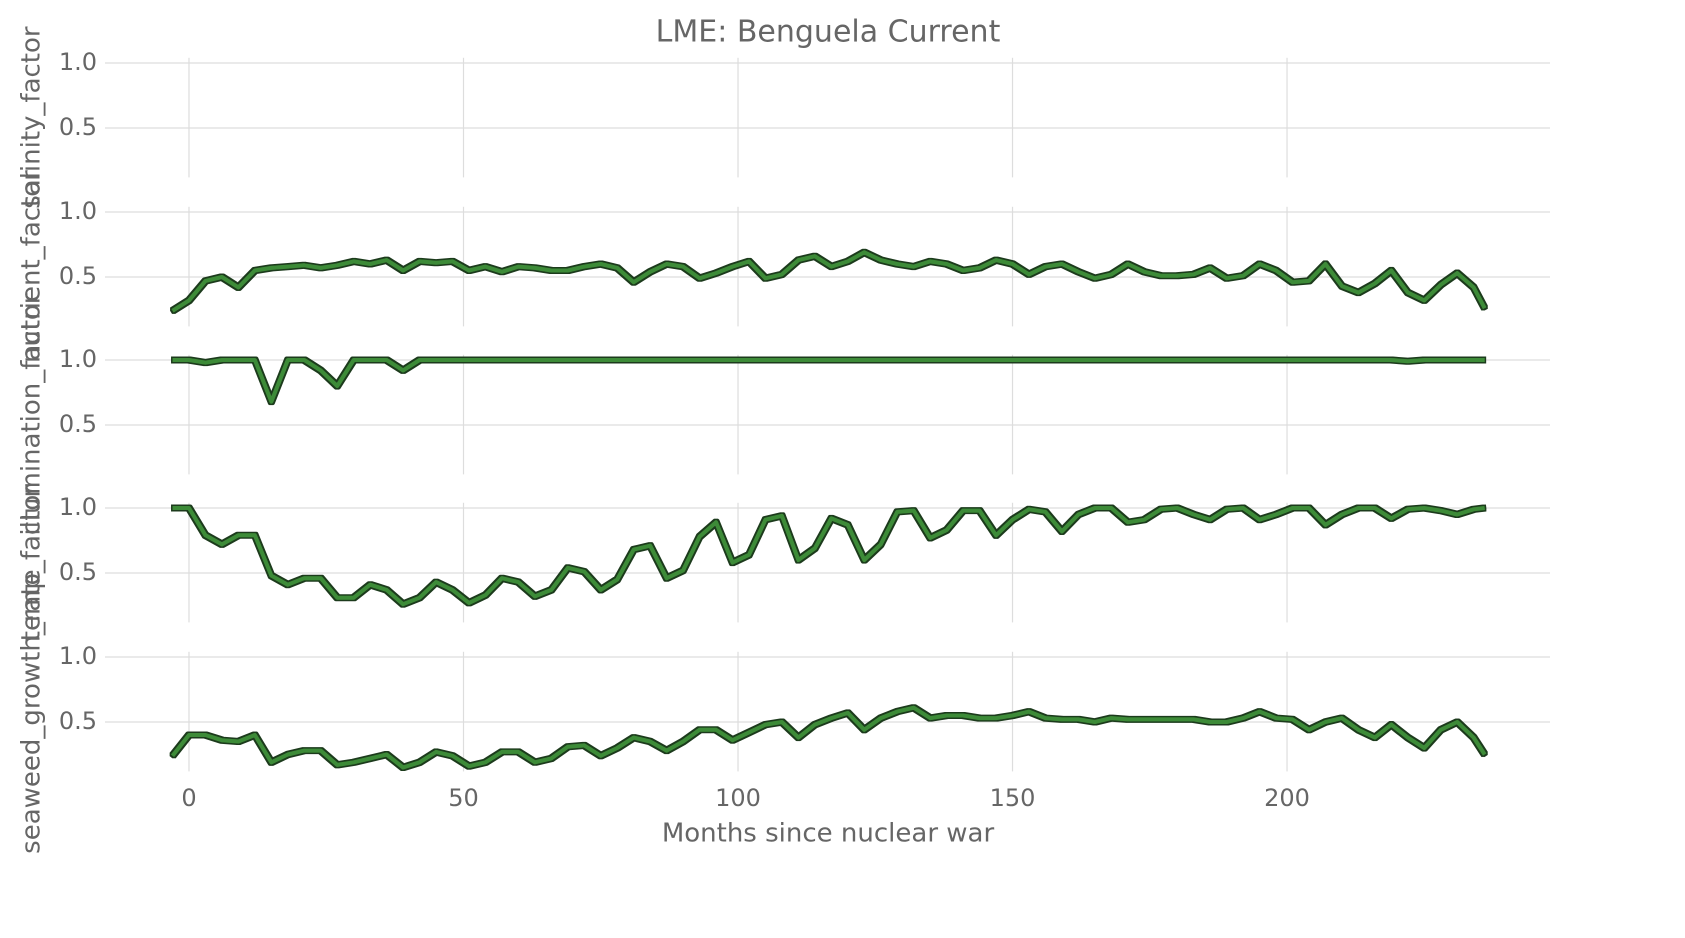 Image resolution: width=1685 pixels, height=938 pixels. I want to click on x-tick-label: 50, so click(463, 798).